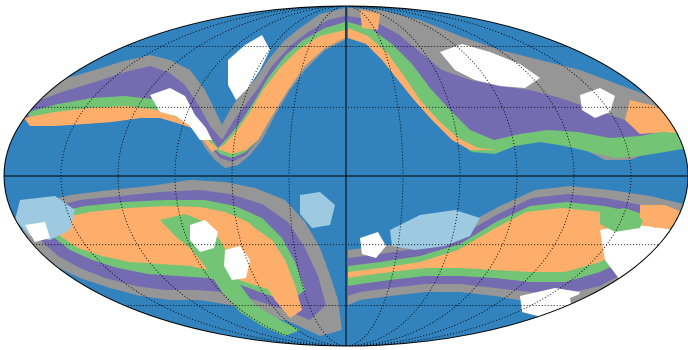  What do you see at coordinates (511, 243) in the screenshot?
I see `region-orange-se` at bounding box center [511, 243].